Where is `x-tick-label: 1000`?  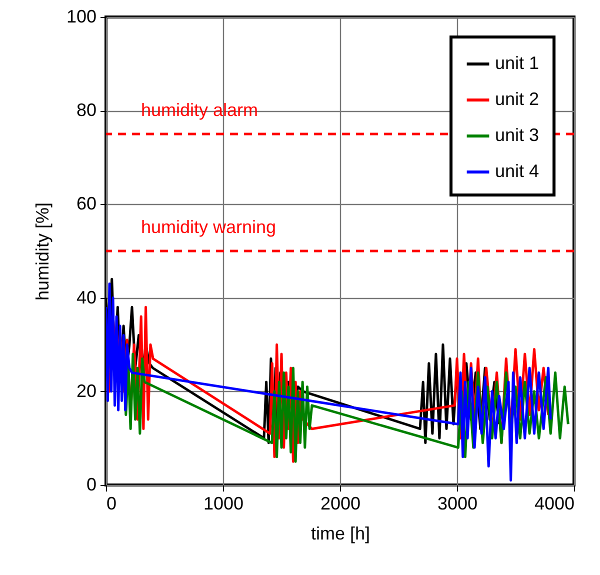
x-tick-label: 1000 is located at coordinates (223, 504).